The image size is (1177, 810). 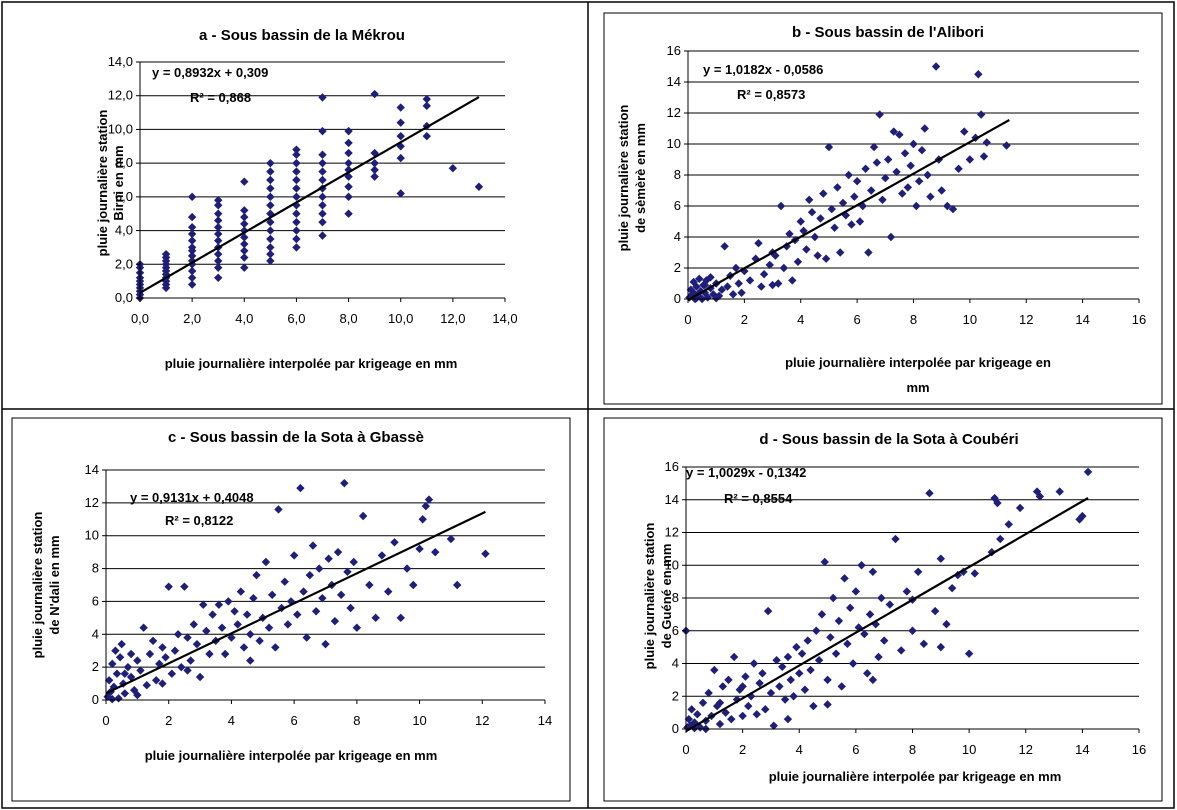 I want to click on chart-d-x-tick-label: 14, so click(x=1082, y=749).